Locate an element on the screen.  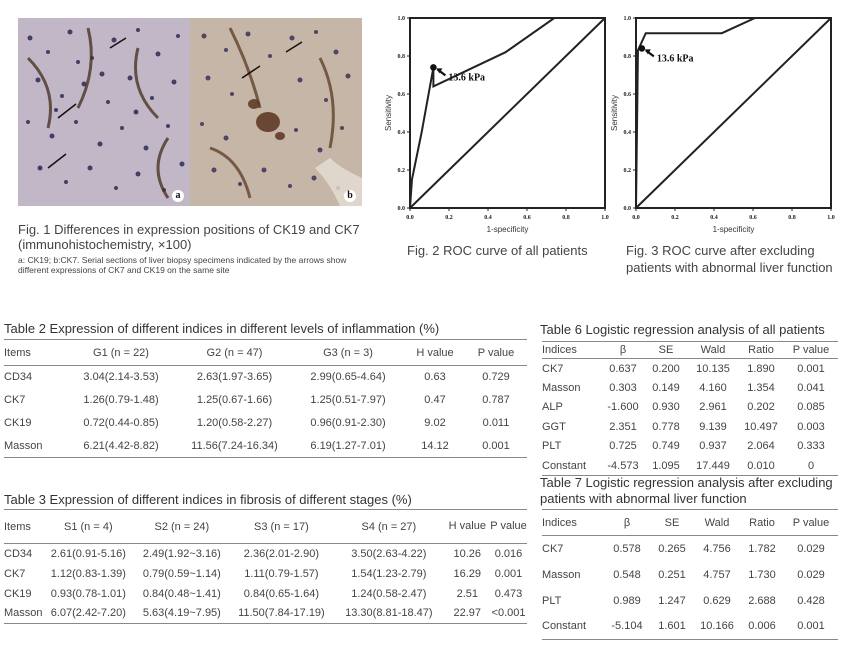
table3-header-cell: S3 (n = 17) is located at coordinates (281, 526).